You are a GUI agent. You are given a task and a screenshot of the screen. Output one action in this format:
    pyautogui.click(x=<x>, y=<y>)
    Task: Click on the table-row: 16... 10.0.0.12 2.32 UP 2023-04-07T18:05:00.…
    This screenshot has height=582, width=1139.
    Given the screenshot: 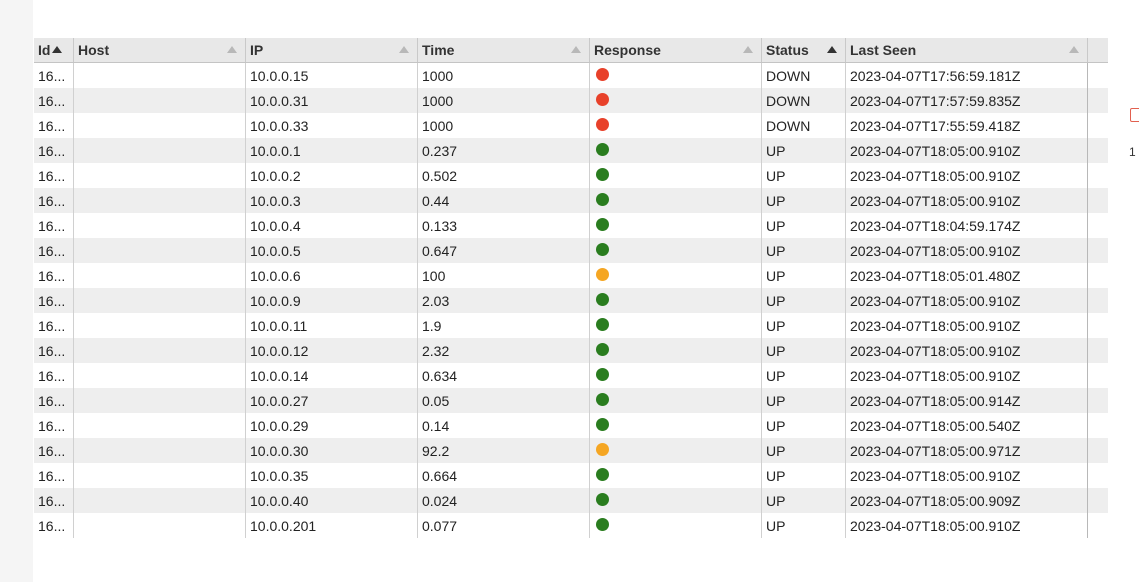 What is the action you would take?
    pyautogui.click(x=571, y=350)
    